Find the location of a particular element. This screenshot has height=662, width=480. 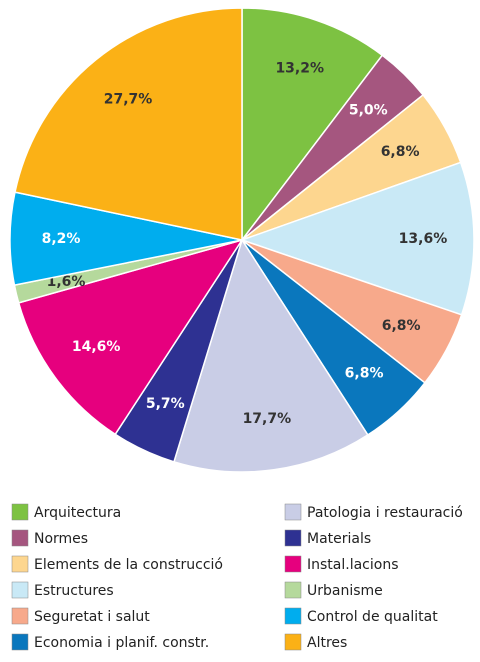

slice-label: 13,2% is located at coordinates (299, 68).